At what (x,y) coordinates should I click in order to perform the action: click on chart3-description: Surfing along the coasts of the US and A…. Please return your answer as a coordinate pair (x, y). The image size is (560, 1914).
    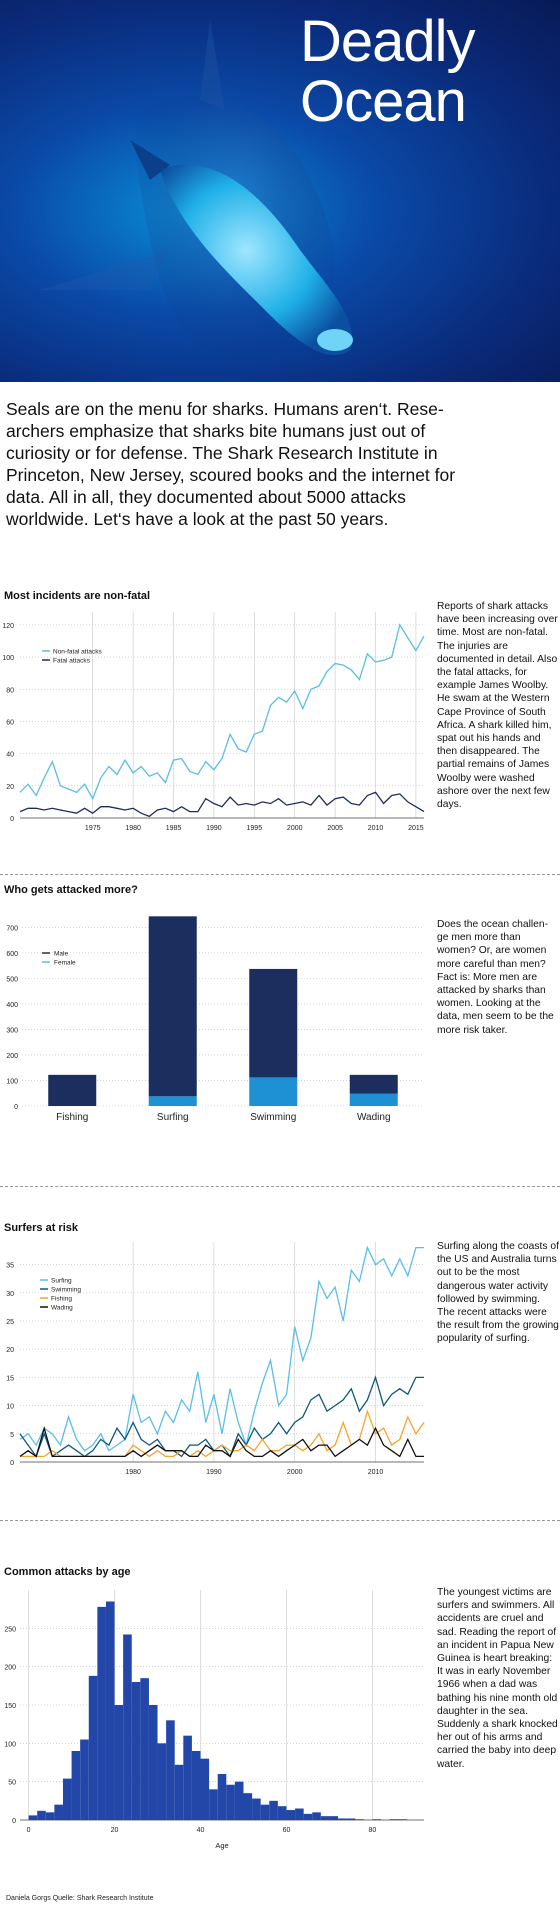
    Looking at the image, I should click on (498, 1293).